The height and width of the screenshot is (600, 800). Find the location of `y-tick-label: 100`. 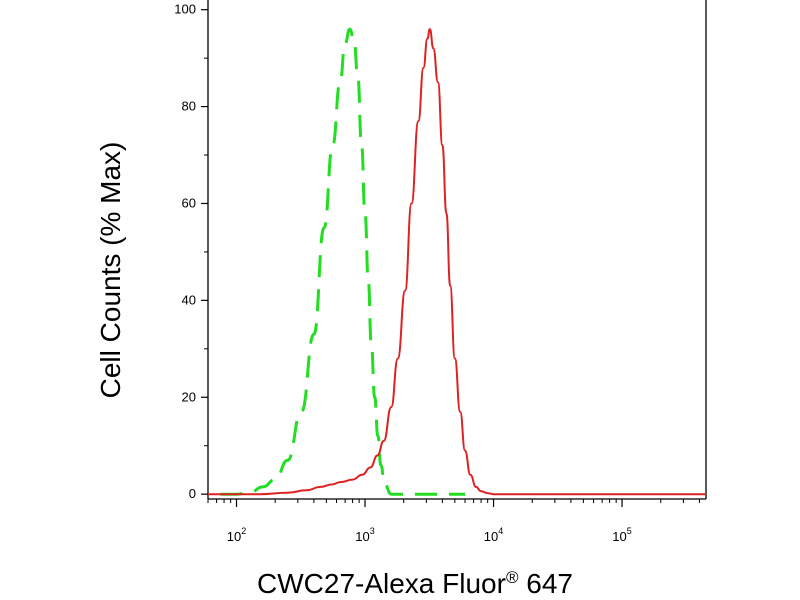

y-tick-label: 100 is located at coordinates (185, 9).